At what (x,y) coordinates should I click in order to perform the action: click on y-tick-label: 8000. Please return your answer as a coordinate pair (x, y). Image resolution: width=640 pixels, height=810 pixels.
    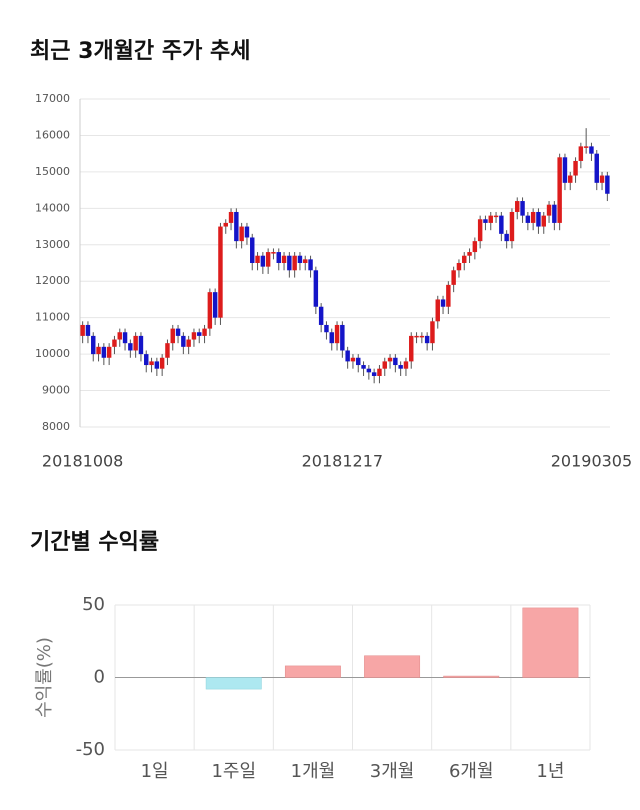
    Looking at the image, I should click on (56, 426).